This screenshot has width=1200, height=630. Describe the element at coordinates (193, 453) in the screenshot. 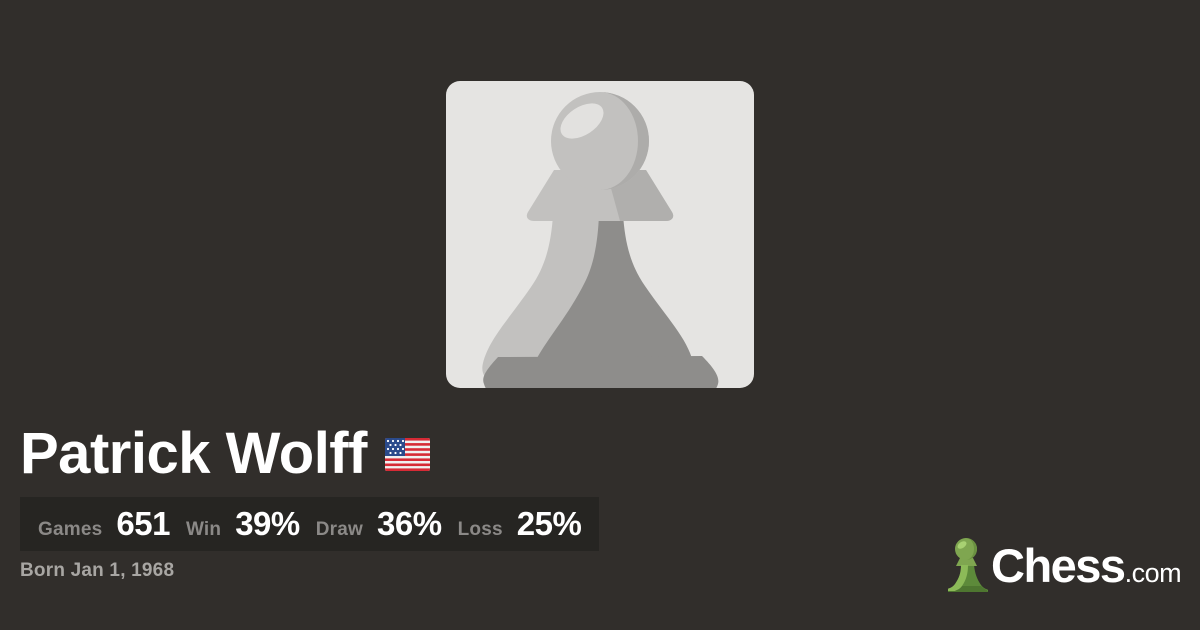

I see `page-title: Patrick Wolff` at that location.